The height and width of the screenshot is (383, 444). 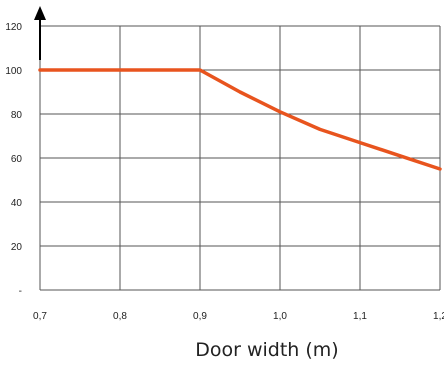 What do you see at coordinates (238, 316) in the screenshot?
I see `x-tick-labels: 0,7 0,8 0,9 1,0 1,1 1,2` at bounding box center [238, 316].